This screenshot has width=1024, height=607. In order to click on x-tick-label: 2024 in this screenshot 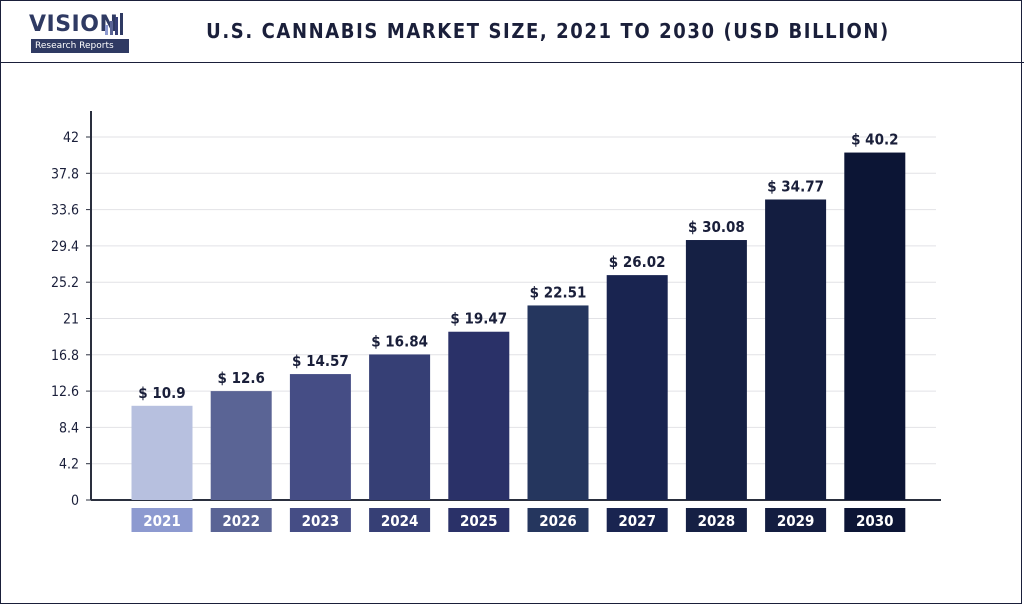, I will do `click(400, 521)`.